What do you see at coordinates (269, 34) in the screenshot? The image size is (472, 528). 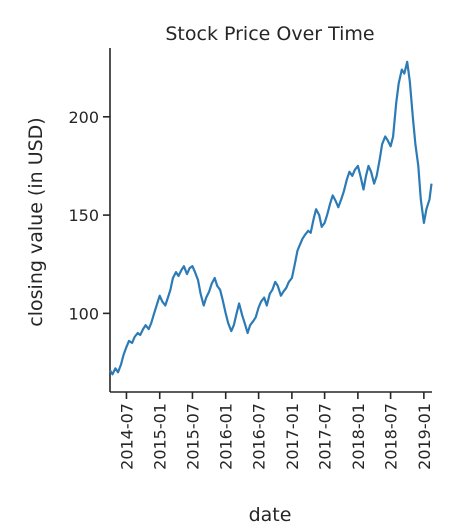 I see `chart-title: Stock Price Over Time` at bounding box center [269, 34].